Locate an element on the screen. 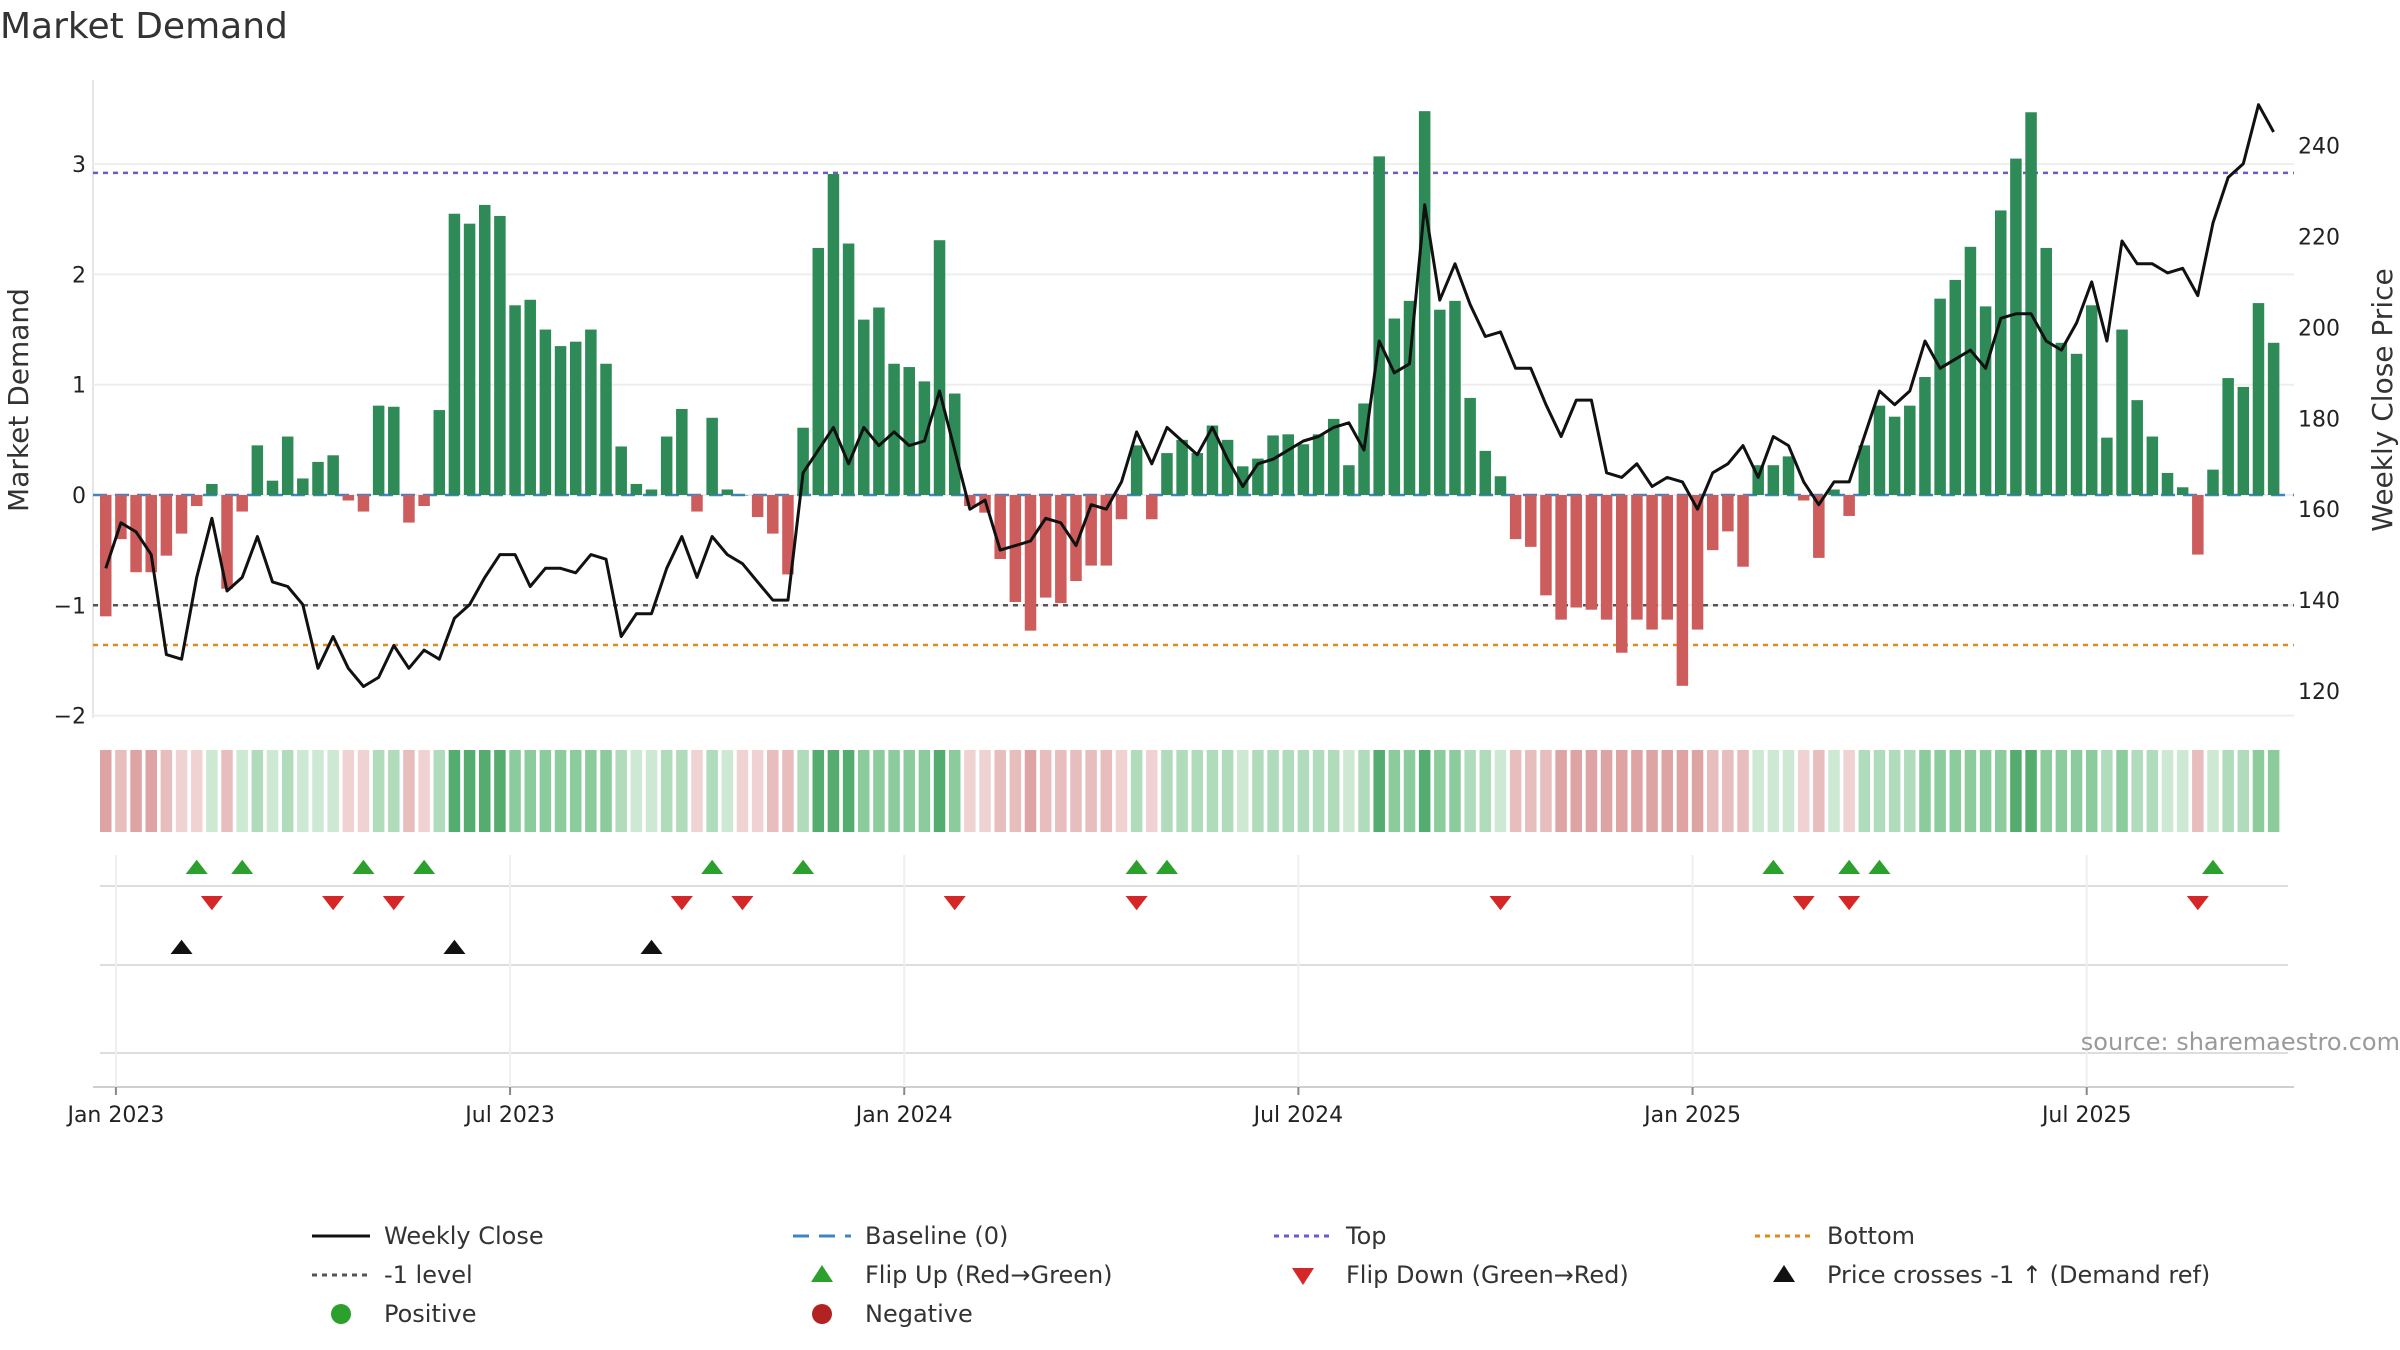 The image size is (2400, 1350). left-tick-label: 2 is located at coordinates (79, 275).